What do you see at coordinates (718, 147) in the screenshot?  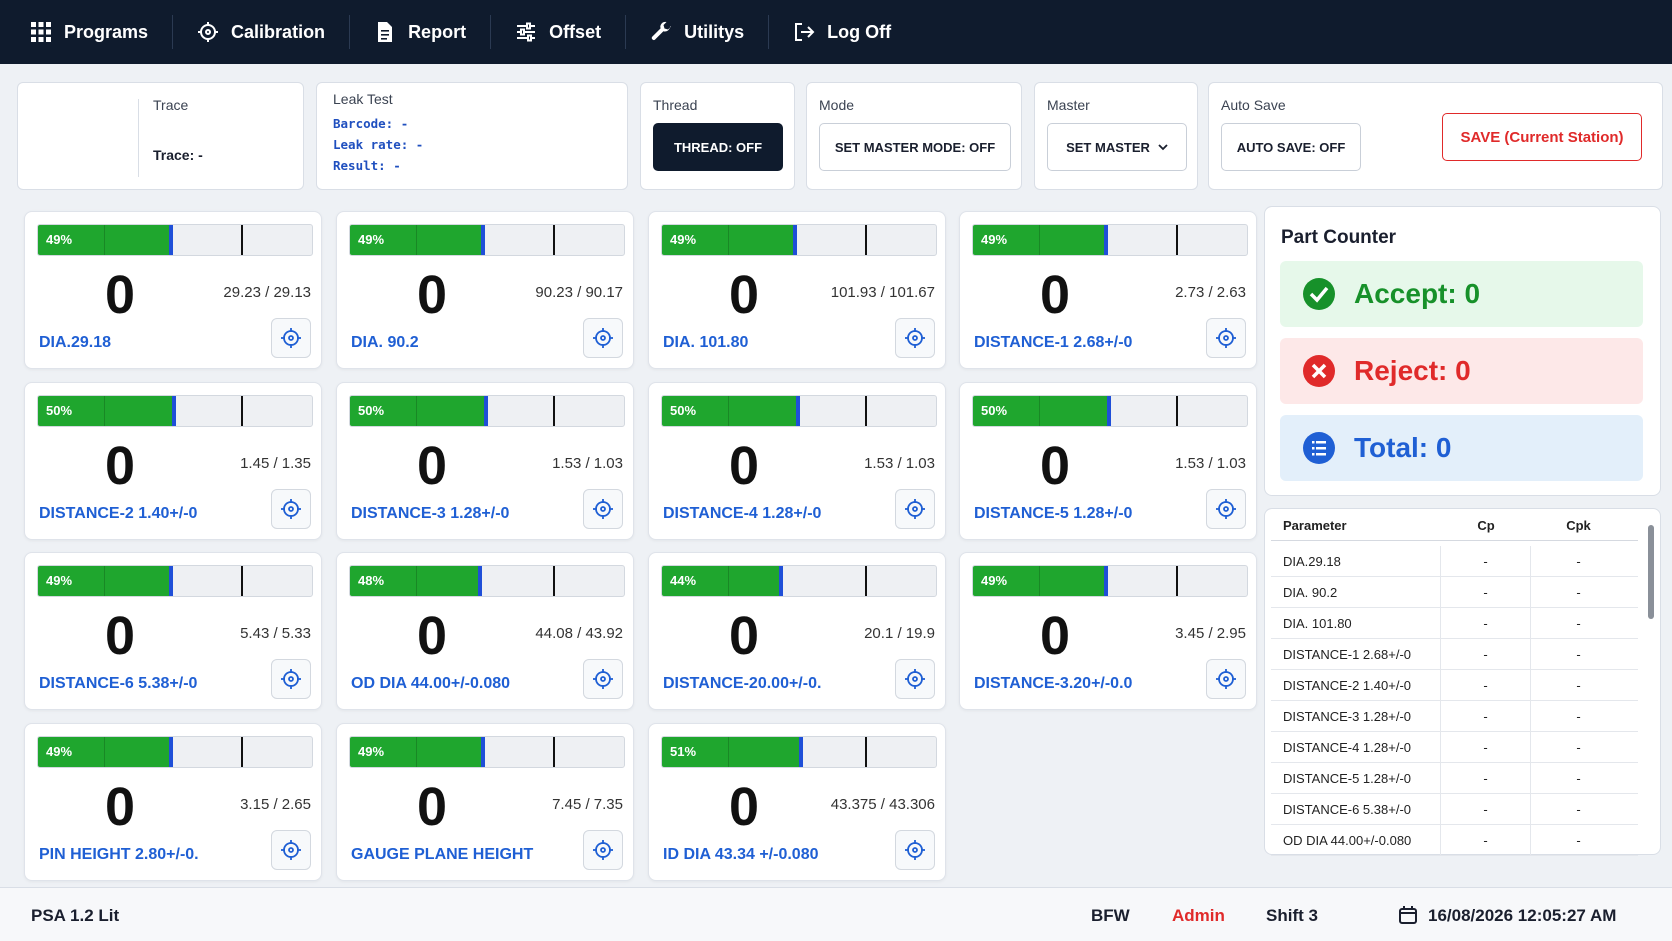 I see `thread-toggle-button: THREAD: OFF` at bounding box center [718, 147].